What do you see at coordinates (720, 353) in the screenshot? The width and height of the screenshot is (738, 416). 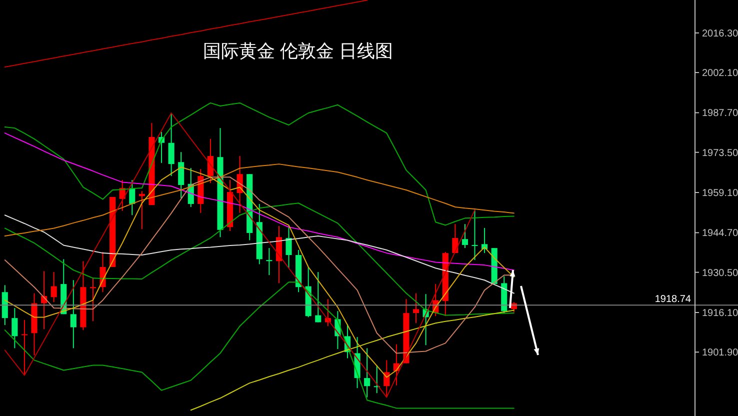 I see `y-tick-label: 1901.90` at bounding box center [720, 353].